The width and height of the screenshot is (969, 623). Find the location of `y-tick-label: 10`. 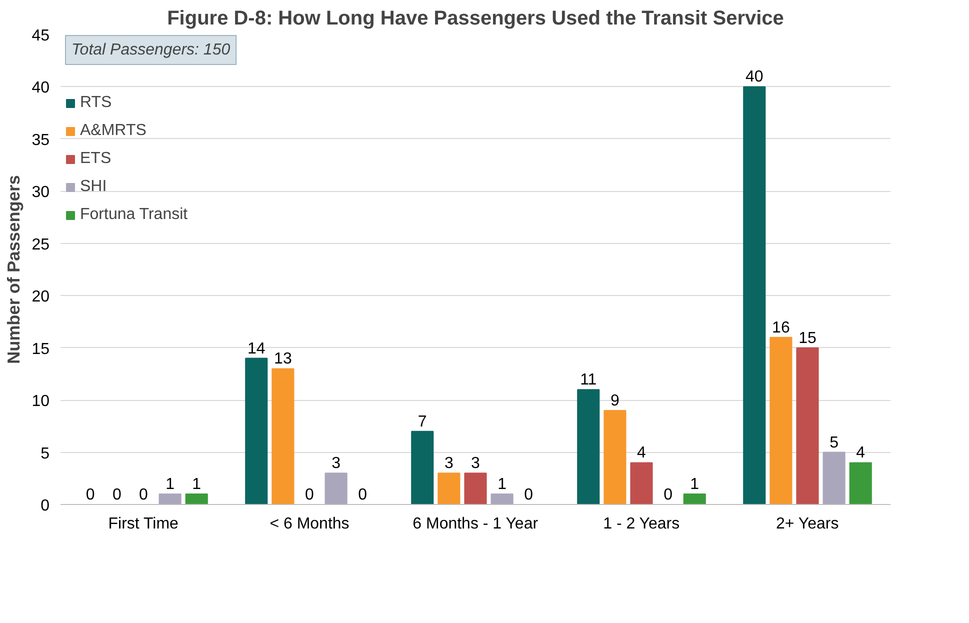

y-tick-label: 10 is located at coordinates (41, 401).